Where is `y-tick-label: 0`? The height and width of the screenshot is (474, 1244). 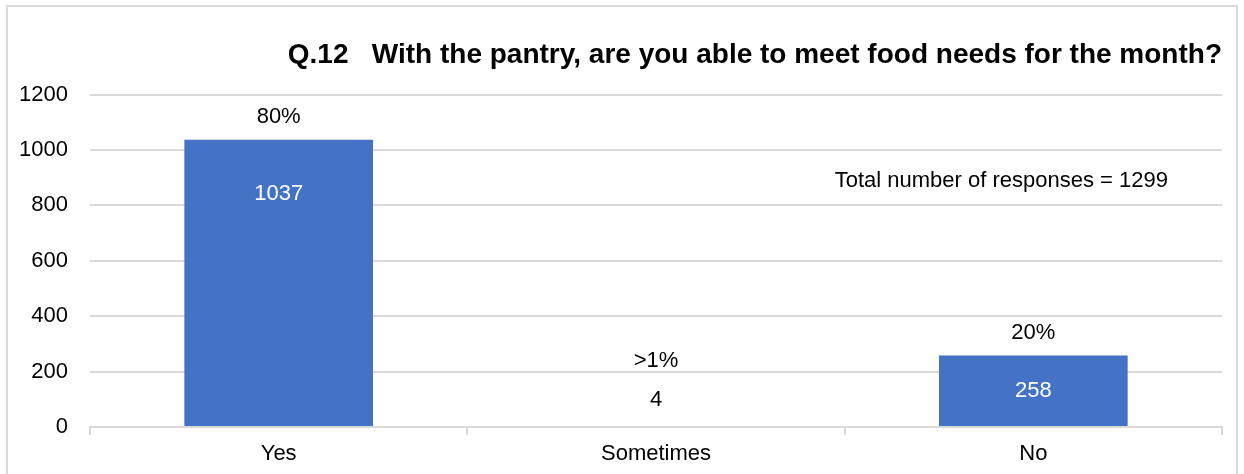 y-tick-label: 0 is located at coordinates (61, 426).